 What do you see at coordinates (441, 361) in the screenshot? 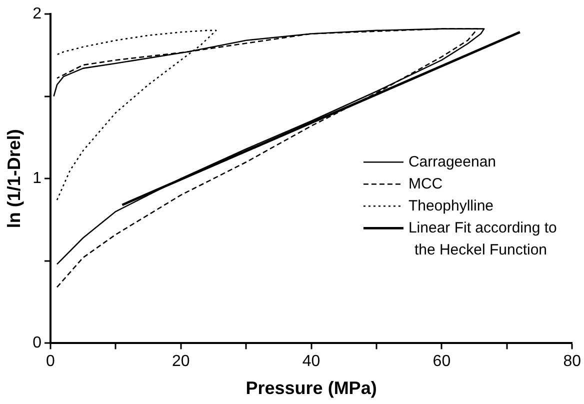
I see `x-tick-label: 60` at bounding box center [441, 361].